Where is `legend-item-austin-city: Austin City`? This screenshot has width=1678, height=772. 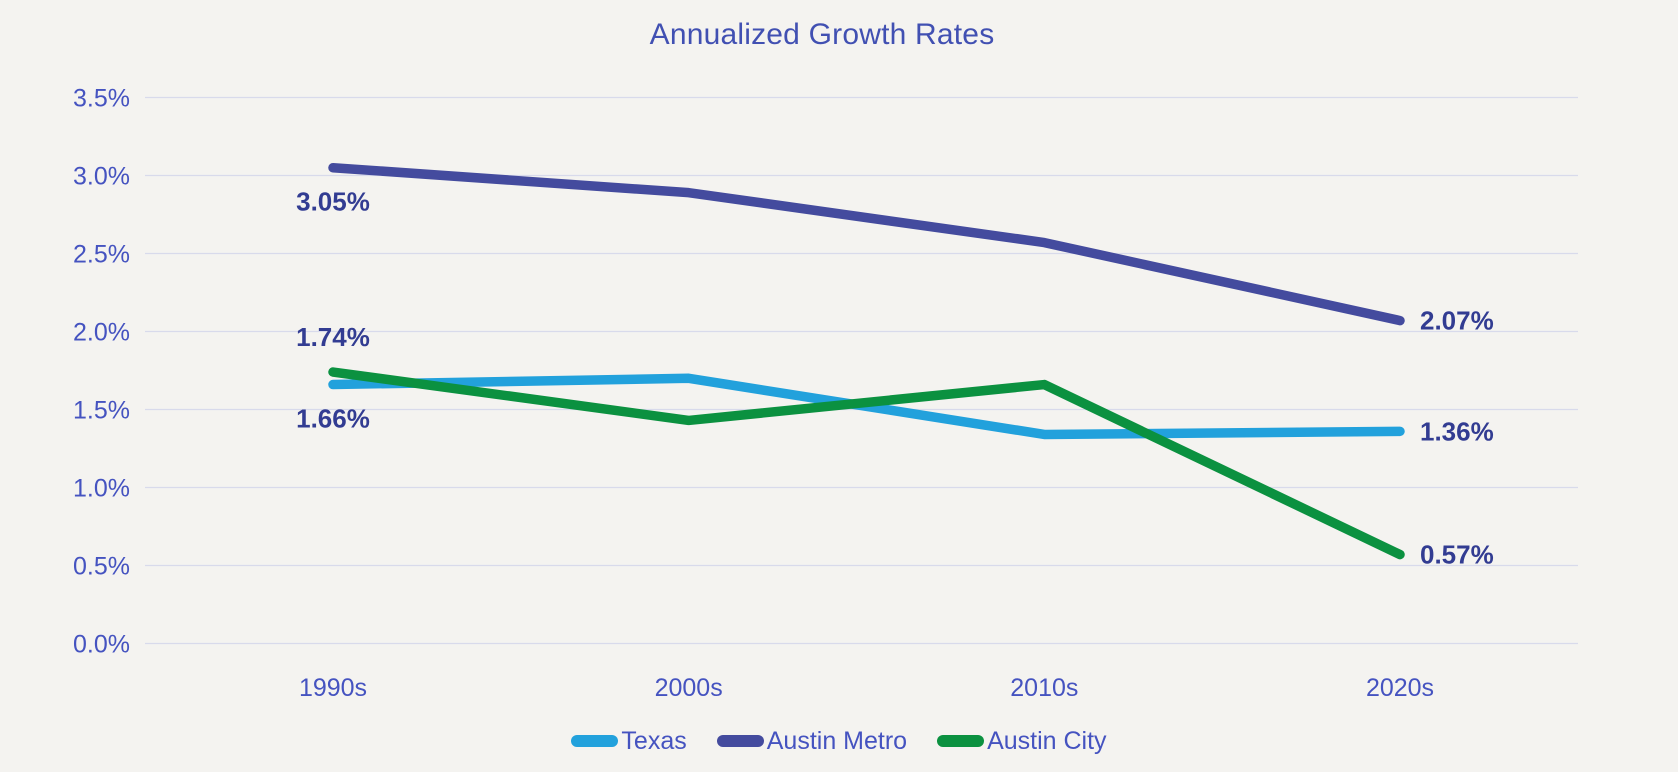
legend-item-austin-city: Austin City is located at coordinates (1022, 741).